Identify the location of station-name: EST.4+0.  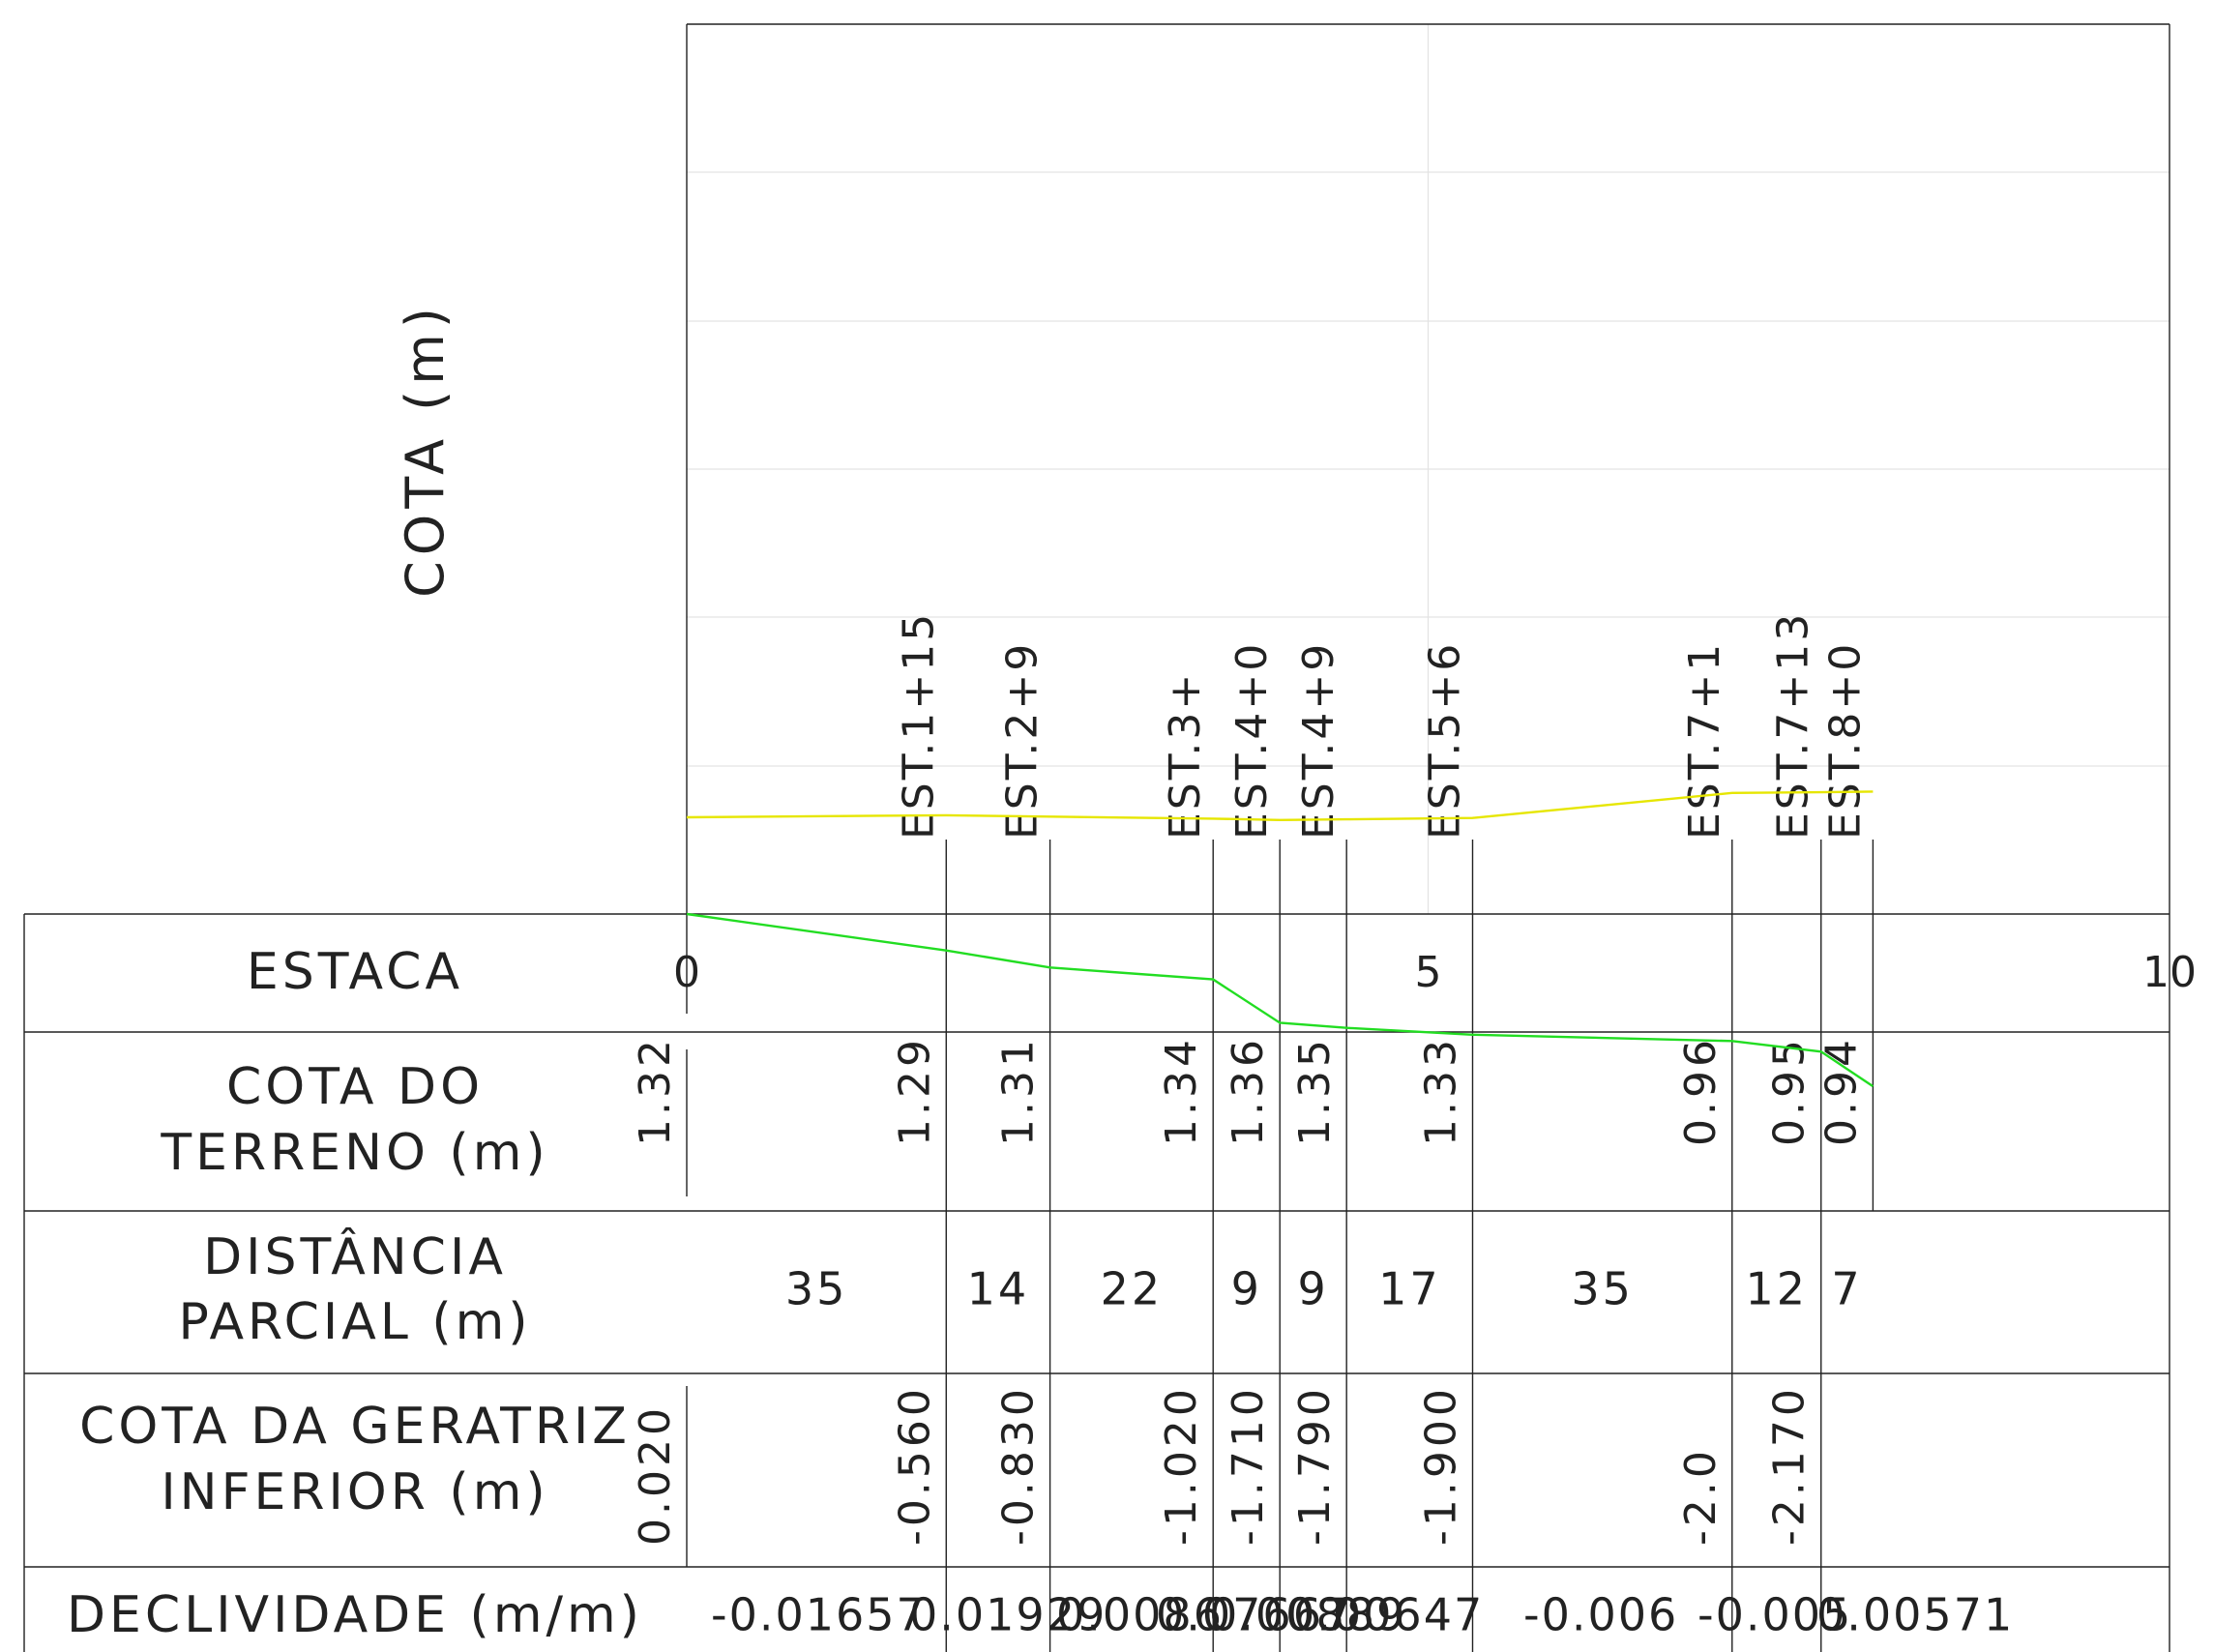
(1252, 740).